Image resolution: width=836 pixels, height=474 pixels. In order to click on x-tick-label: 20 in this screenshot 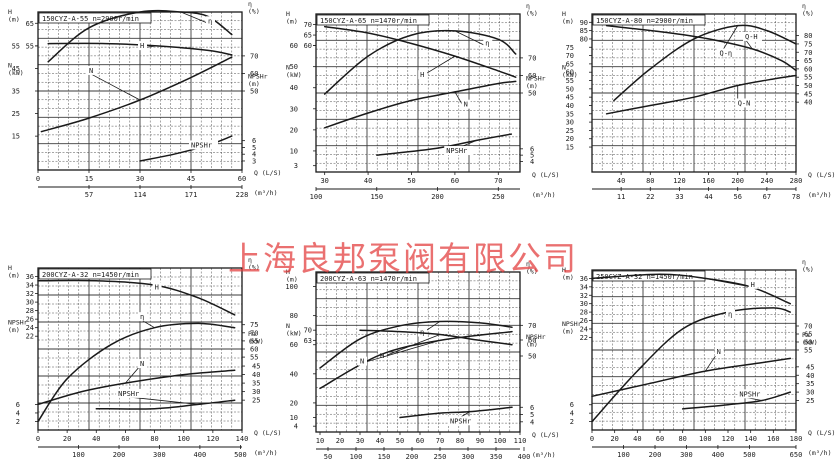, I will do `click(67, 439)`.